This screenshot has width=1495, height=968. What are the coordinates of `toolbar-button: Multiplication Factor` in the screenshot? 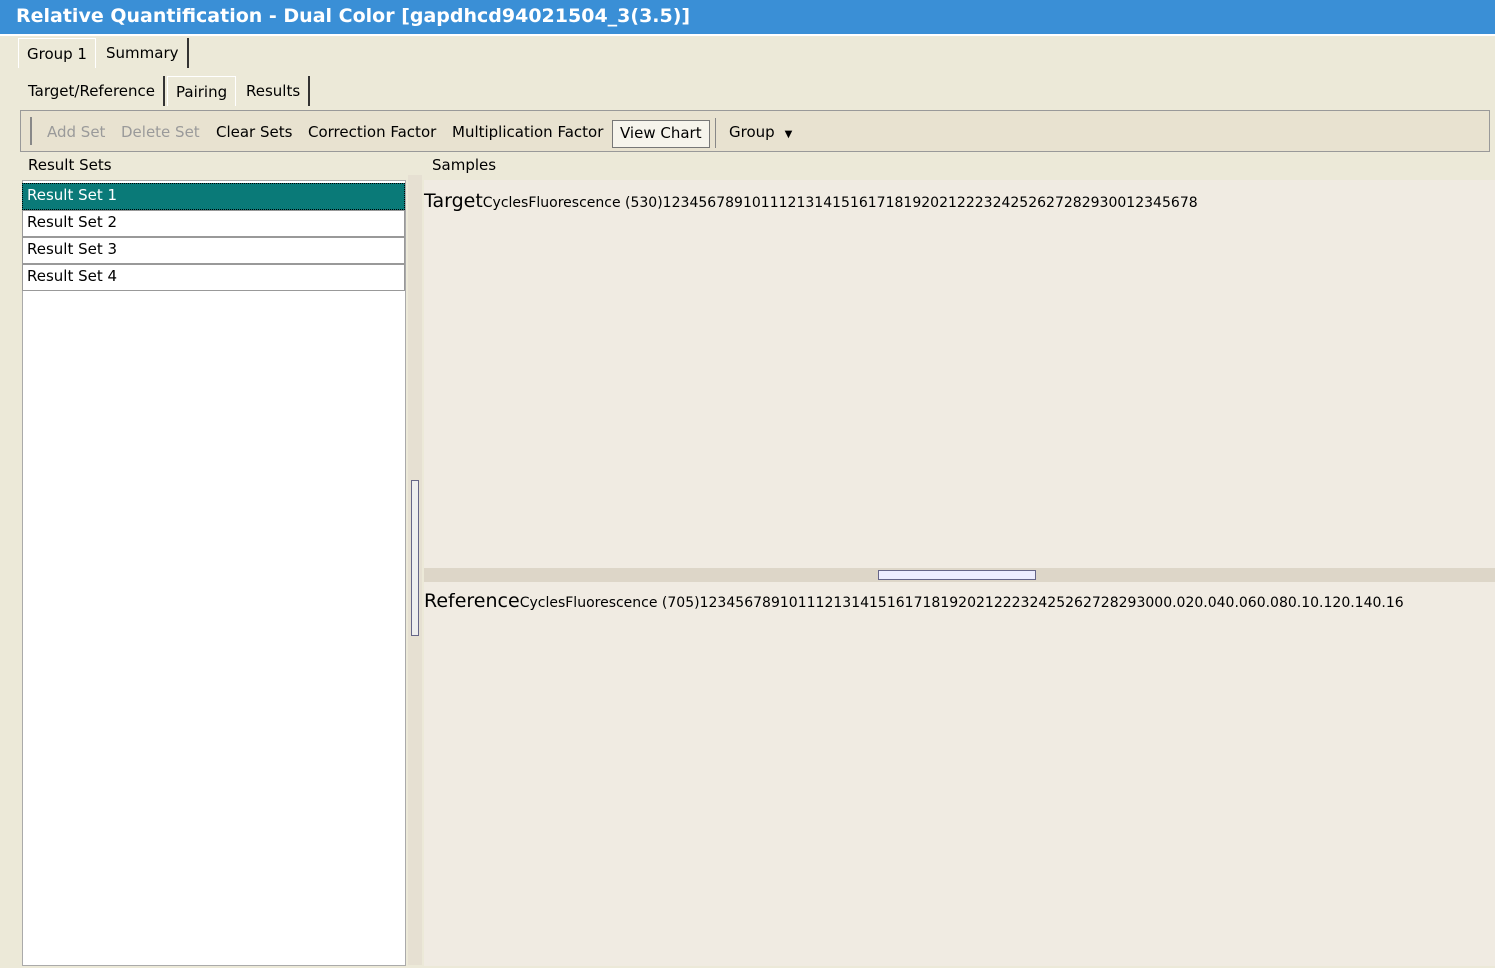 It's located at (527, 134).